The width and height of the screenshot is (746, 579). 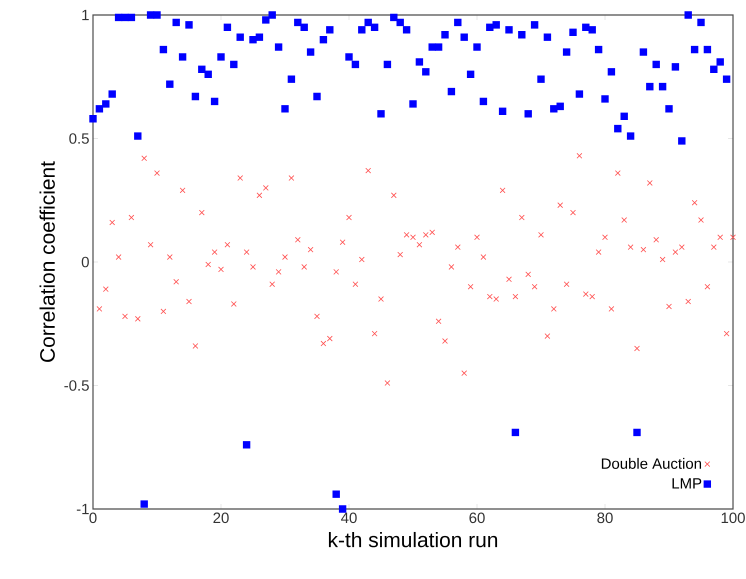 What do you see at coordinates (85, 262) in the screenshot?
I see `y-tick-label: 0` at bounding box center [85, 262].